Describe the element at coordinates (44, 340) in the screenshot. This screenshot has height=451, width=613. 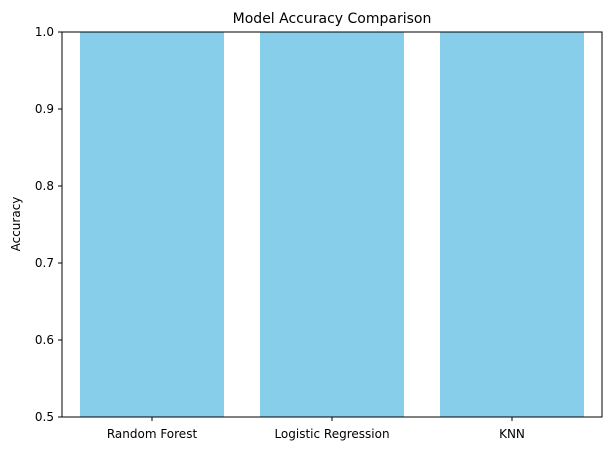
I see `y-tick-label-1: 0.6` at that location.